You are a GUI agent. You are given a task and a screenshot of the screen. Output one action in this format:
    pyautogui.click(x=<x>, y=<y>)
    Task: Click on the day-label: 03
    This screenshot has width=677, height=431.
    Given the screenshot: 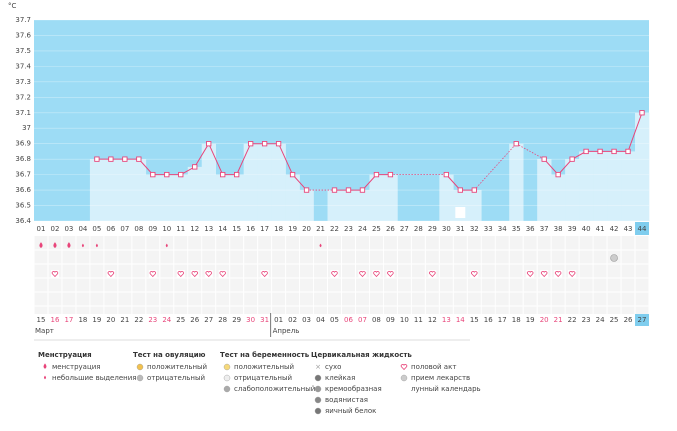 What is the action you would take?
    pyautogui.click(x=68, y=229)
    